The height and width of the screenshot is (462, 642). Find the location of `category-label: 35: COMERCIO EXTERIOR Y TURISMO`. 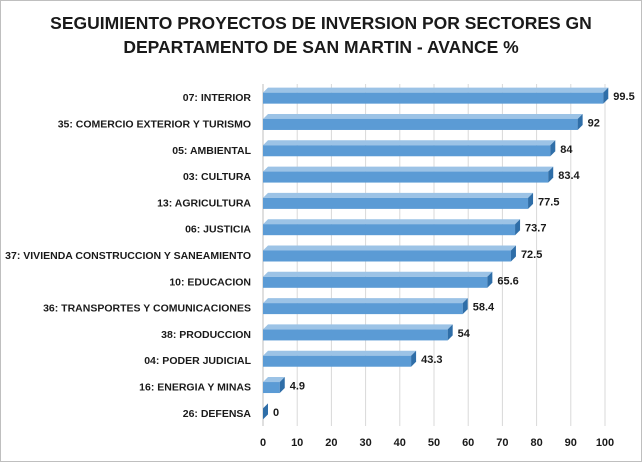

category-label: 35: COMERCIO EXTERIOR Y TURISMO is located at coordinates (154, 124).